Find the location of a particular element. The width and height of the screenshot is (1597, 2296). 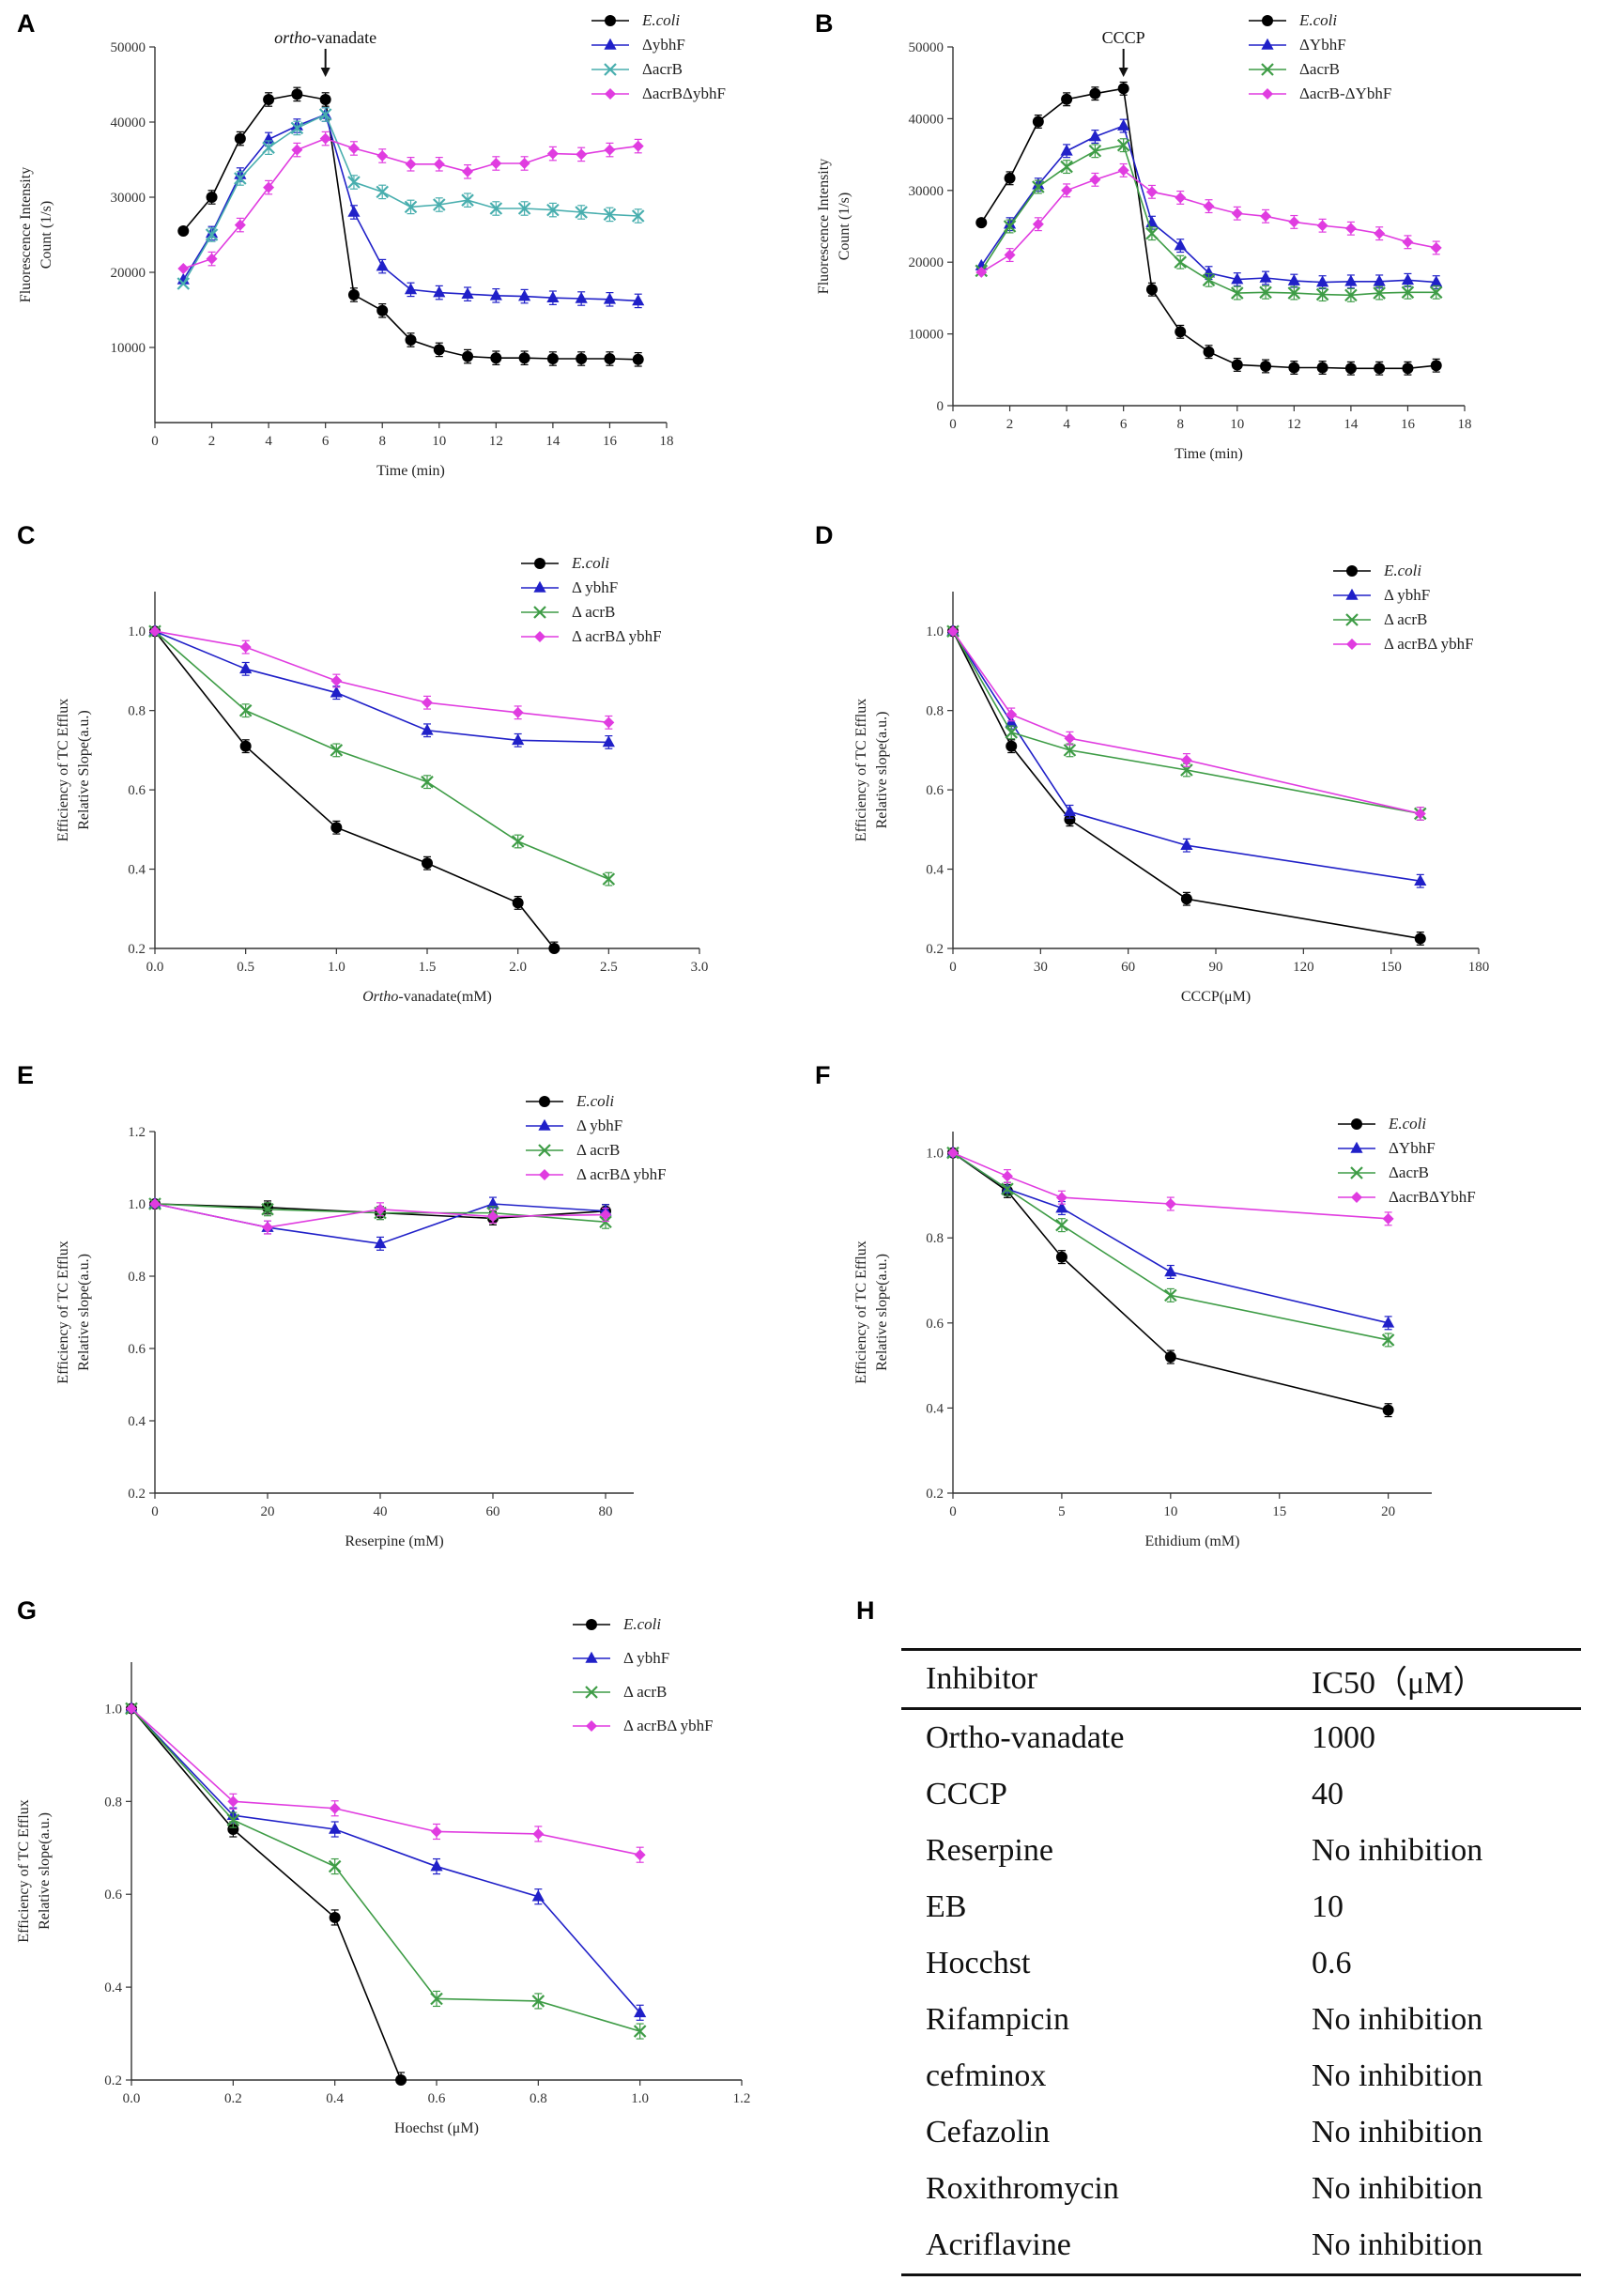

x-tick-label: 80 is located at coordinates (606, 1511).